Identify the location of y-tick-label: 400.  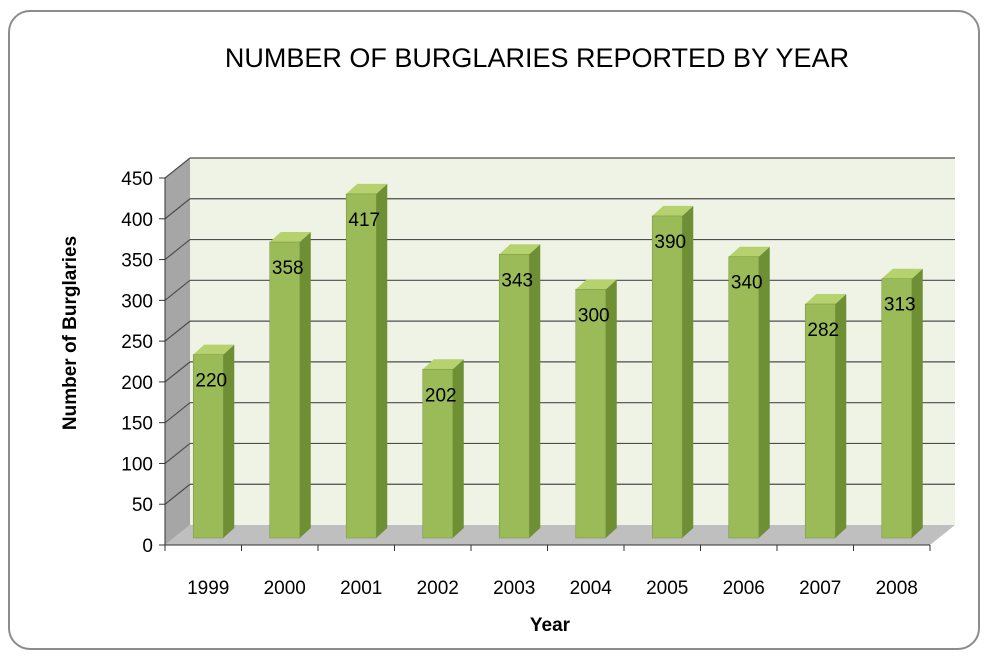
(137, 220).